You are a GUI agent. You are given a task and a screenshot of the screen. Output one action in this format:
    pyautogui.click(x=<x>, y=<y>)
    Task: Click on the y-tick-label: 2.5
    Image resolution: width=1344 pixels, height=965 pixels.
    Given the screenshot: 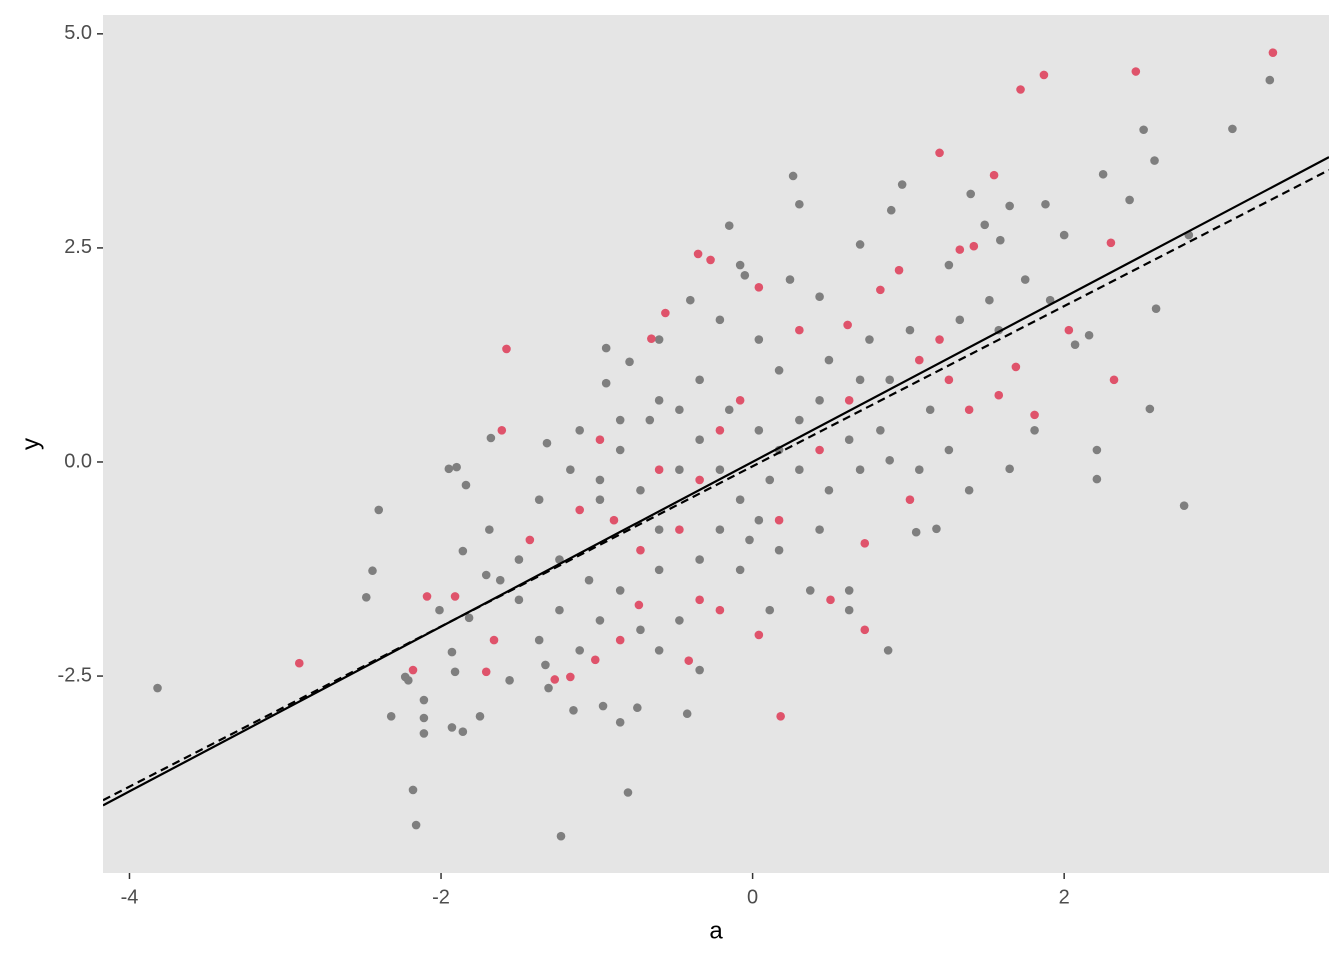 What is the action you would take?
    pyautogui.click(x=78, y=247)
    